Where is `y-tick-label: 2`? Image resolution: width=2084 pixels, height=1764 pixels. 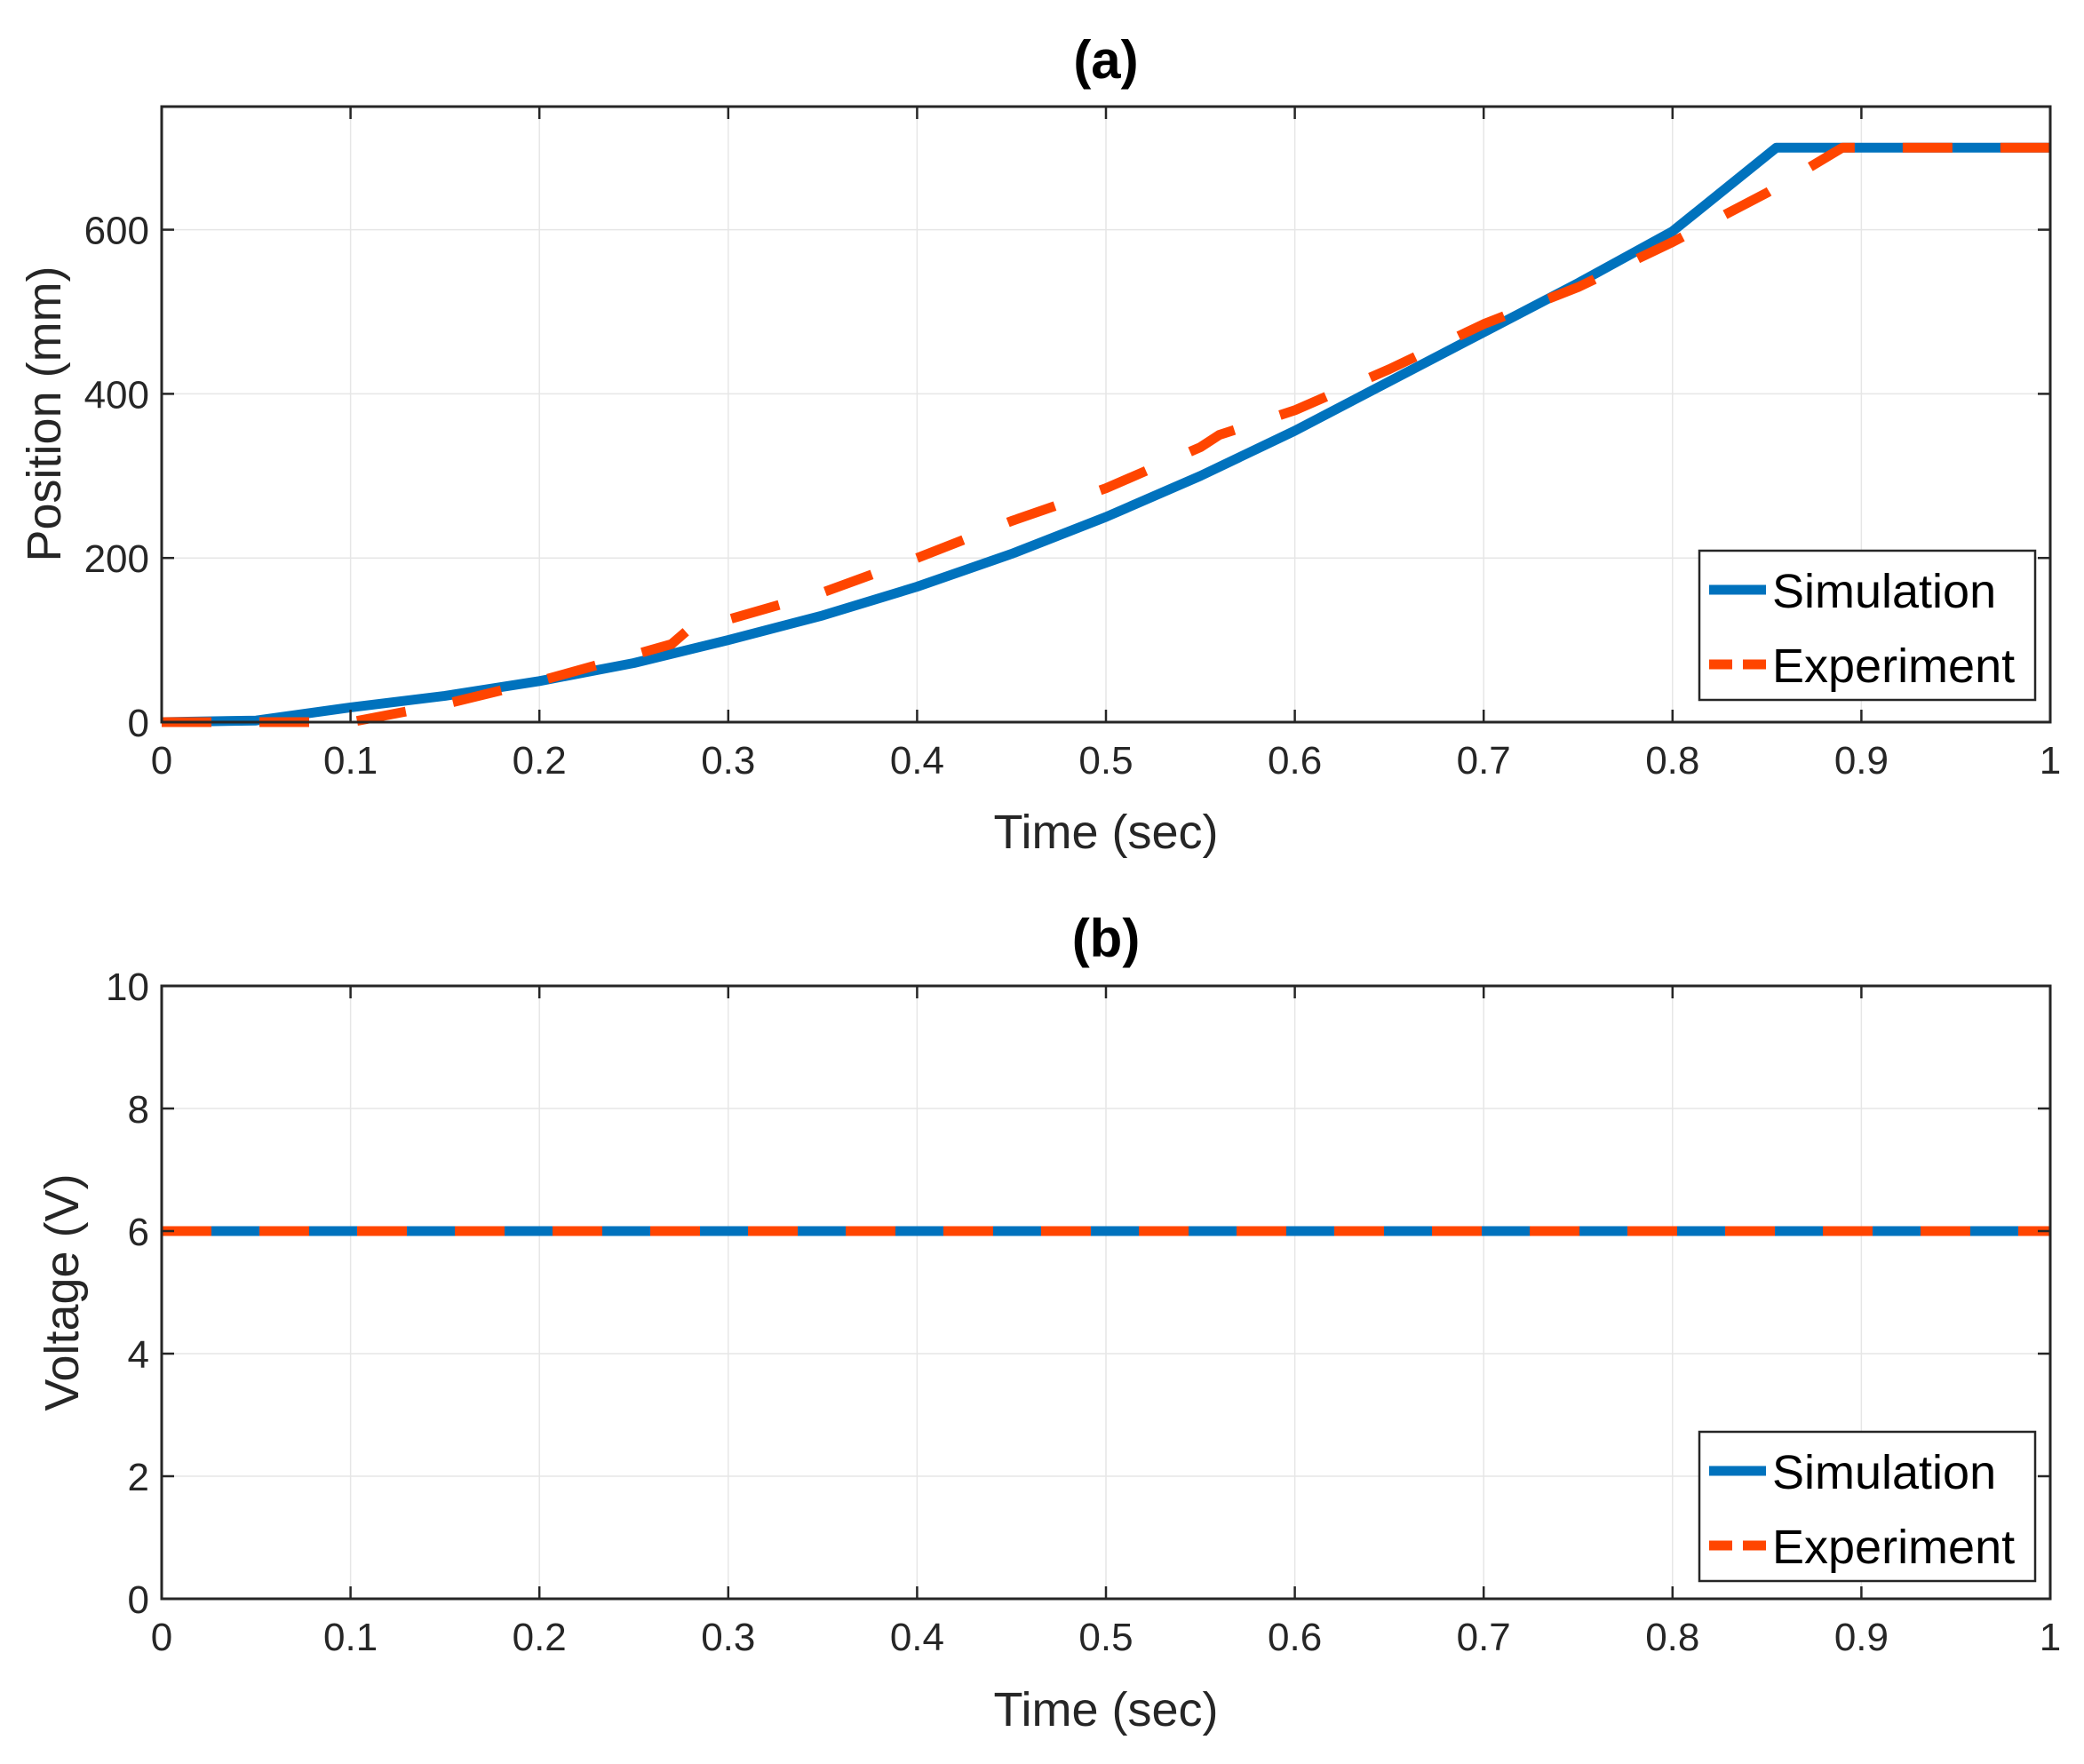 y-tick-label: 2 is located at coordinates (139, 1478).